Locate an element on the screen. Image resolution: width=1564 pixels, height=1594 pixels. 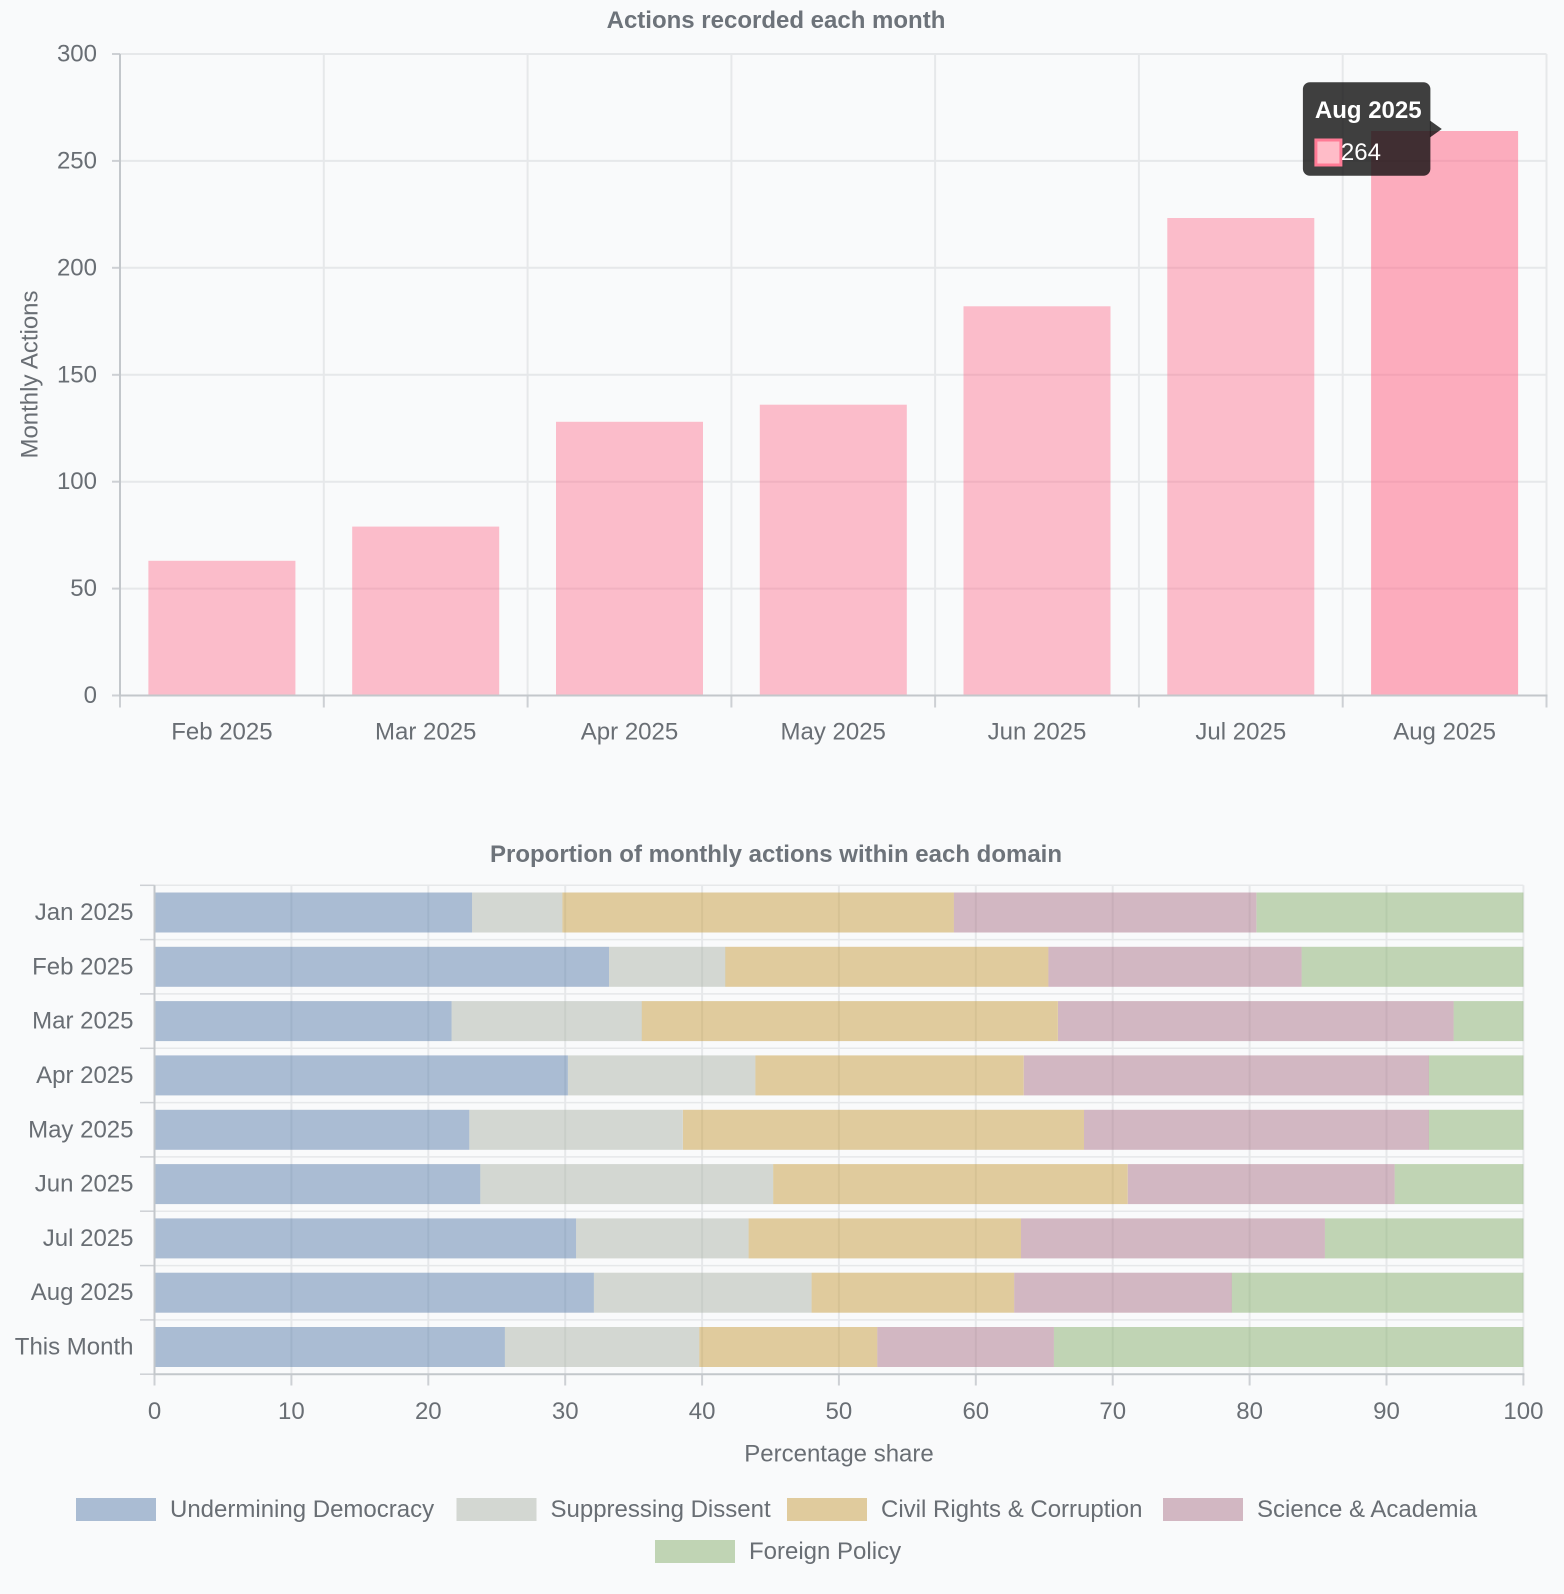
svg-text: Suppressing Dissent is located at coordinates (661, 1509).